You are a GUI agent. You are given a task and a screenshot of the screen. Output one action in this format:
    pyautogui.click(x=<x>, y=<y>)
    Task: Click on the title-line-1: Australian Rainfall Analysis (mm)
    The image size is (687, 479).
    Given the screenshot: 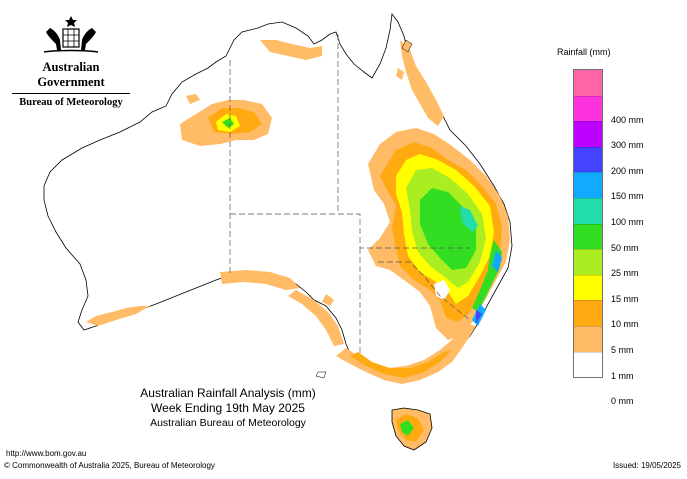 What is the action you would take?
    pyautogui.click(x=228, y=393)
    